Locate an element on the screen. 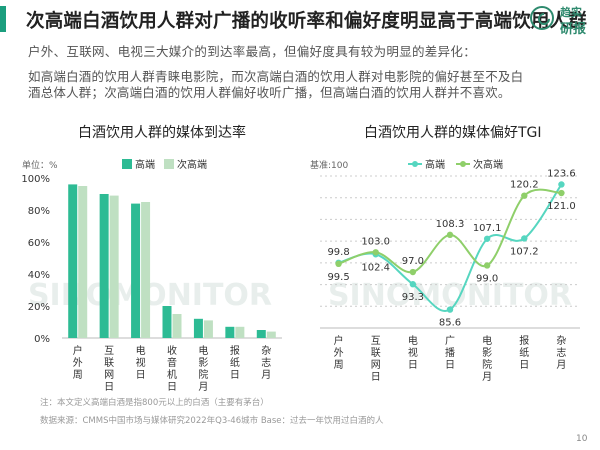 This screenshot has height=450, width=600. x-tick-label: 广播日 is located at coordinates (450, 353).